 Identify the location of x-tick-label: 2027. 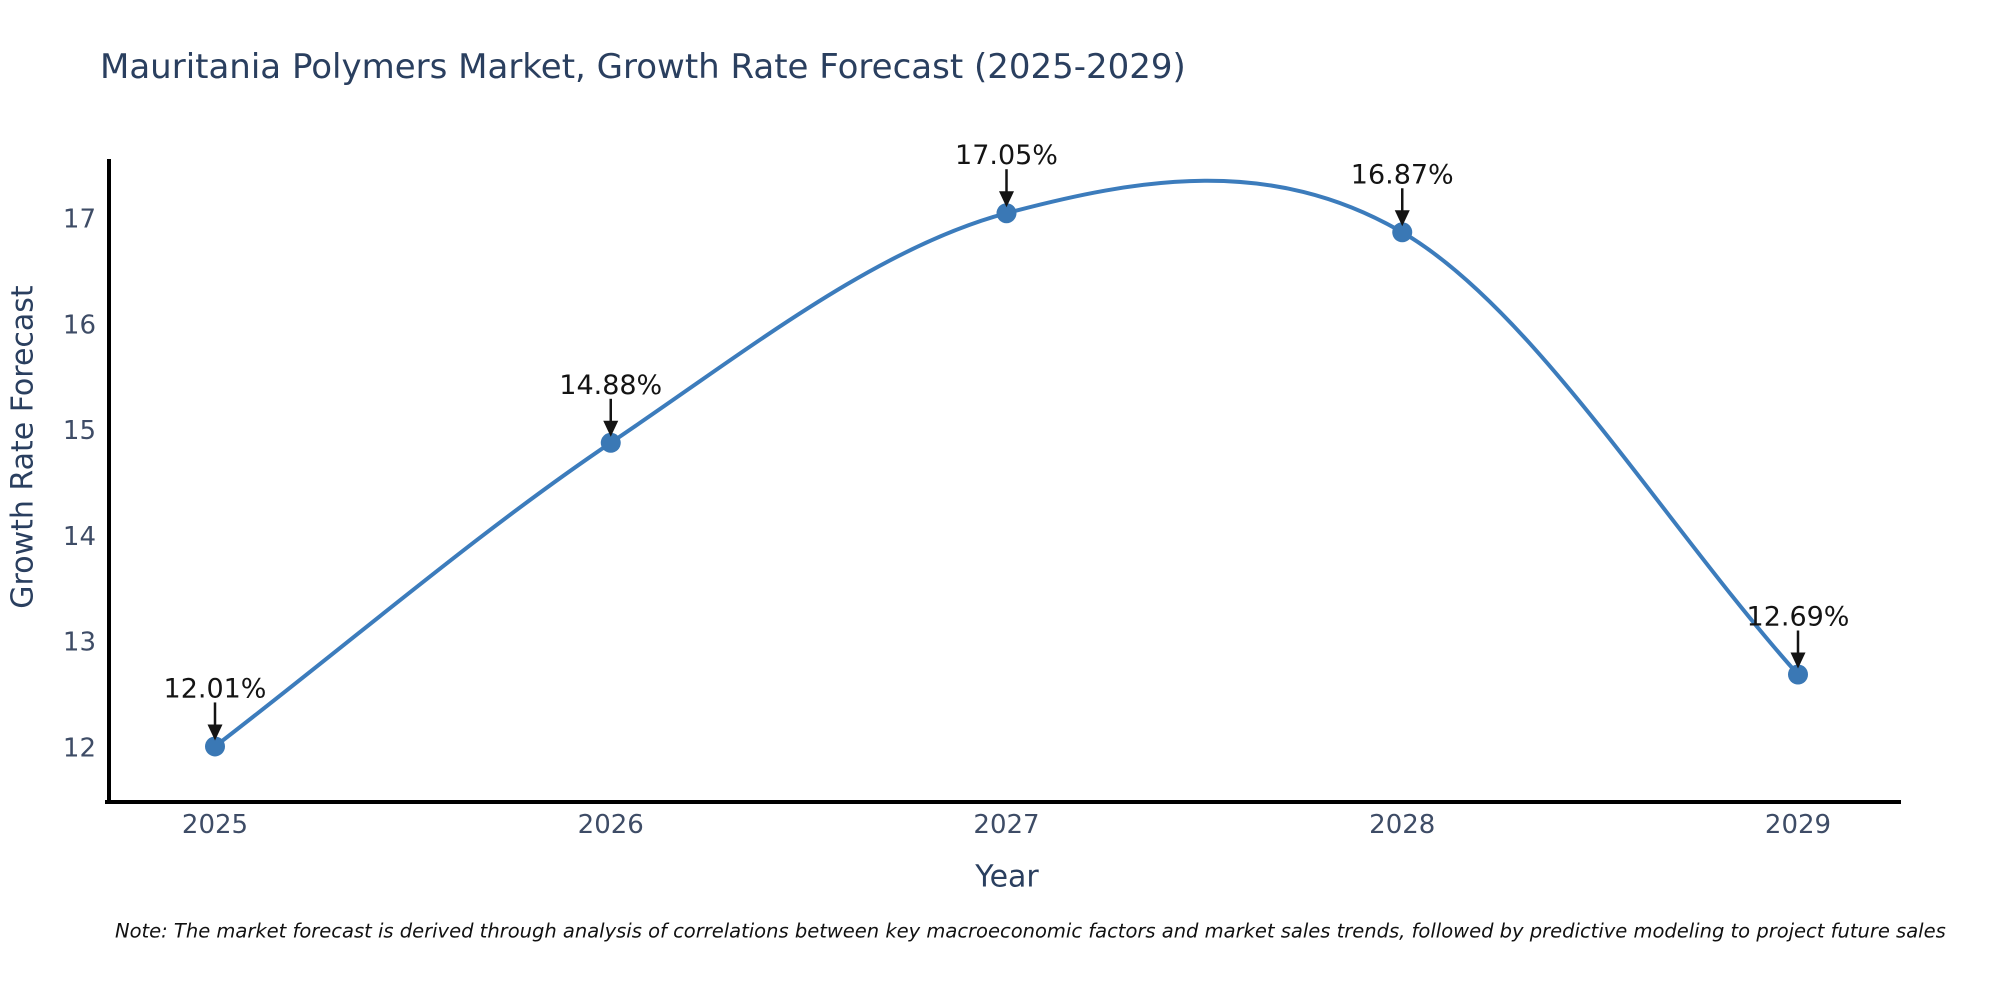
(1006, 825).